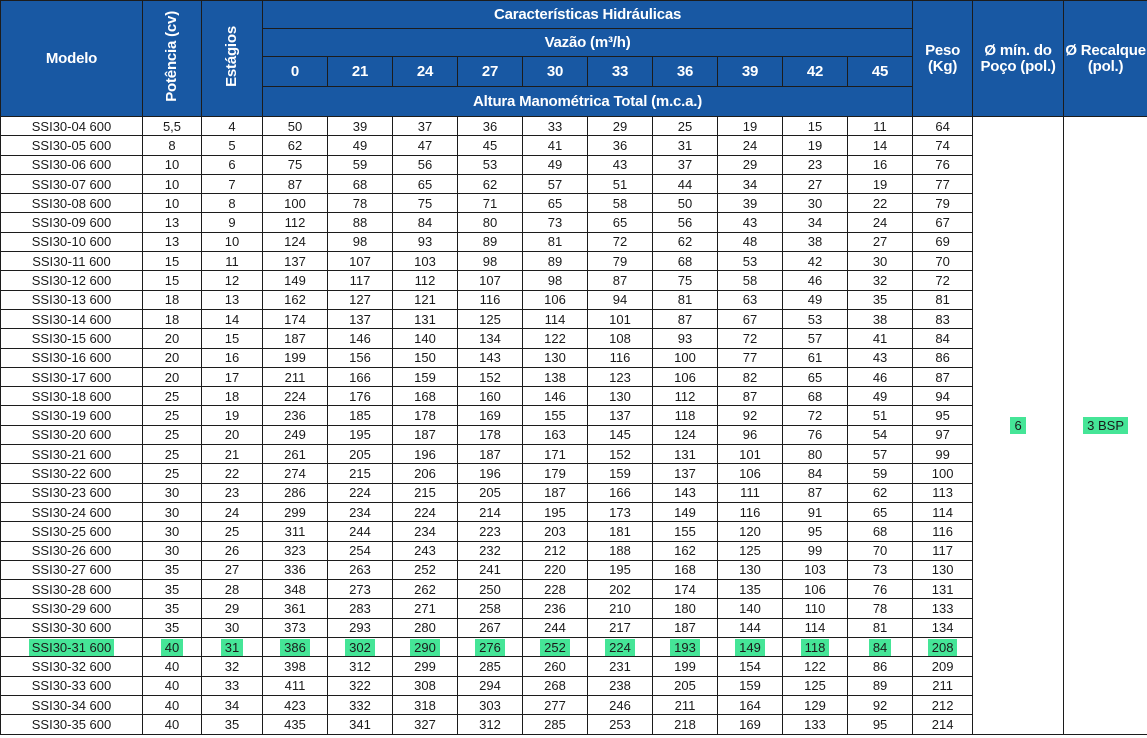 The height and width of the screenshot is (738, 1147). Describe the element at coordinates (232, 242) in the screenshot. I see `cell-stages: 10` at that location.